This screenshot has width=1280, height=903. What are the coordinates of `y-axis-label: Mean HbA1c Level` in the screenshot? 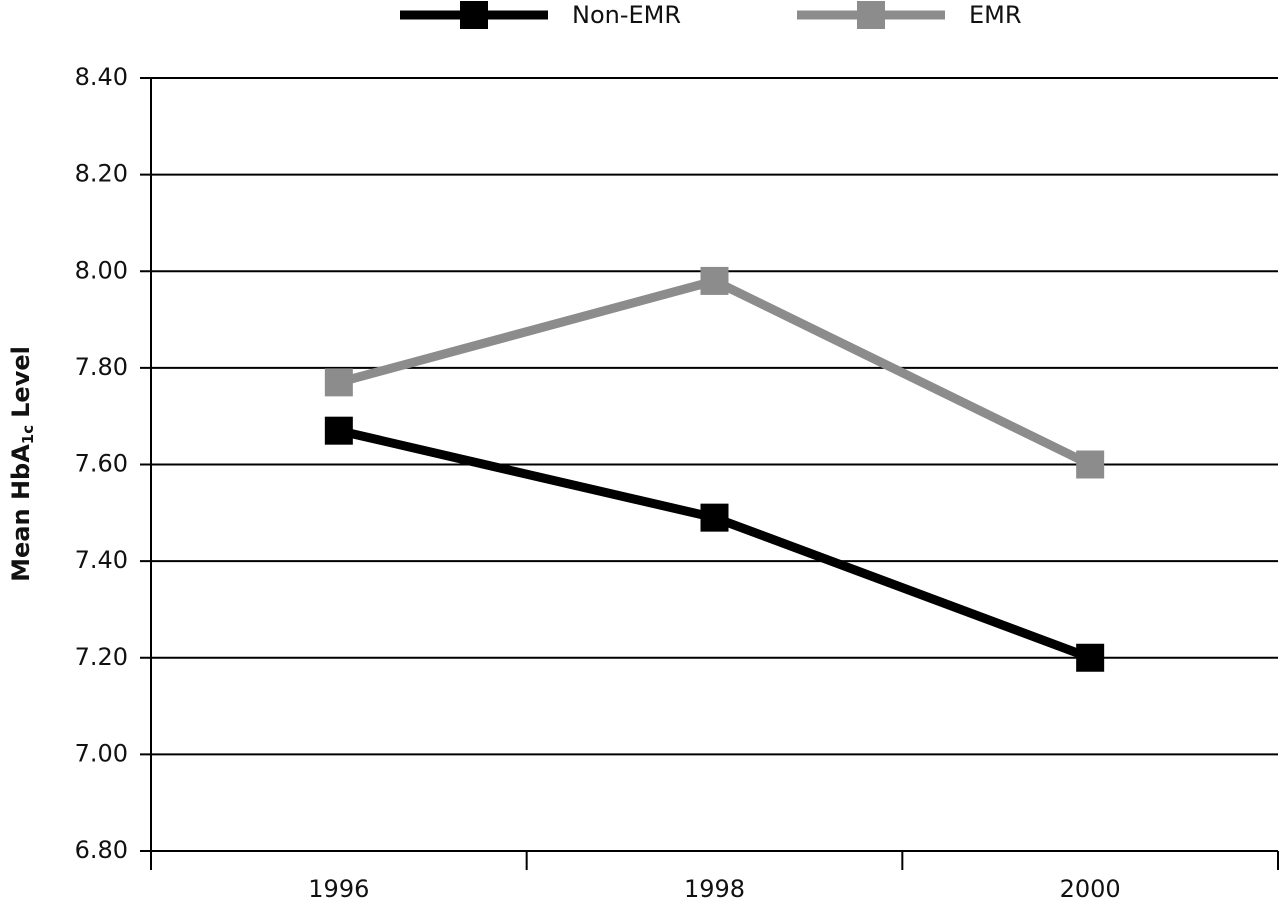 It's located at (22, 464).